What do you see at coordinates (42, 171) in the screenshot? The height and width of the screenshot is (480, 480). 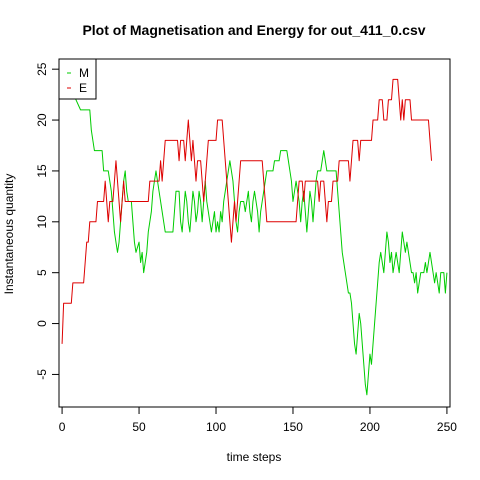 I see `y-tick-label: 15` at bounding box center [42, 171].